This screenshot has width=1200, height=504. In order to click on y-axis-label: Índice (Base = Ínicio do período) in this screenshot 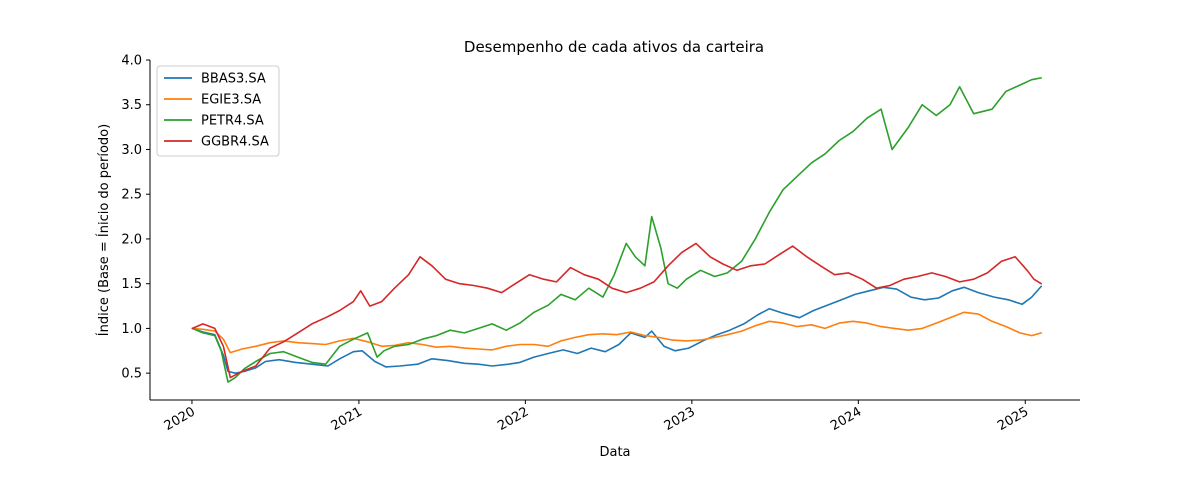, I will do `click(104, 230)`.